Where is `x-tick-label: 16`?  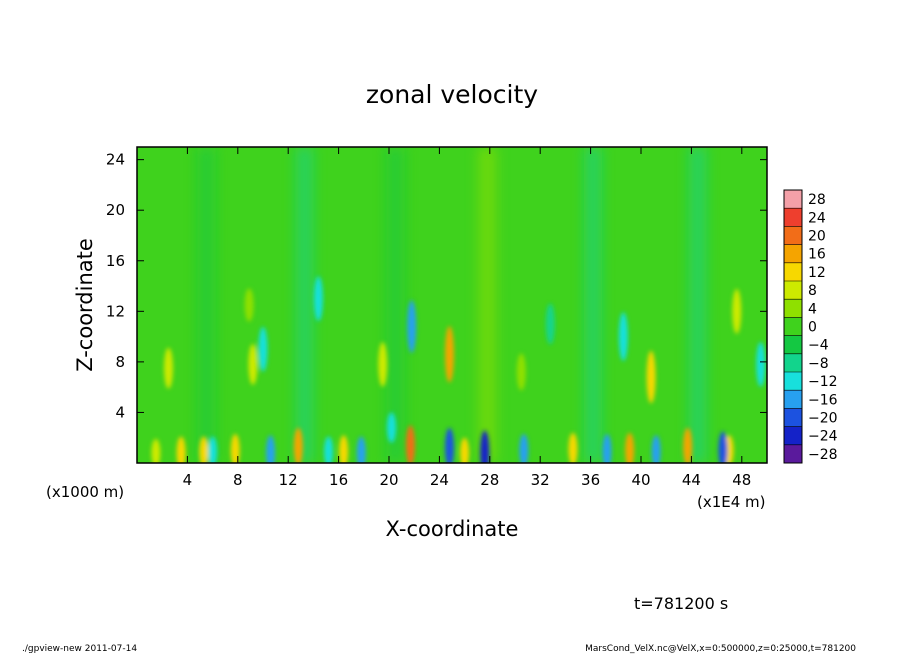
x-tick-label: 16 is located at coordinates (338, 480).